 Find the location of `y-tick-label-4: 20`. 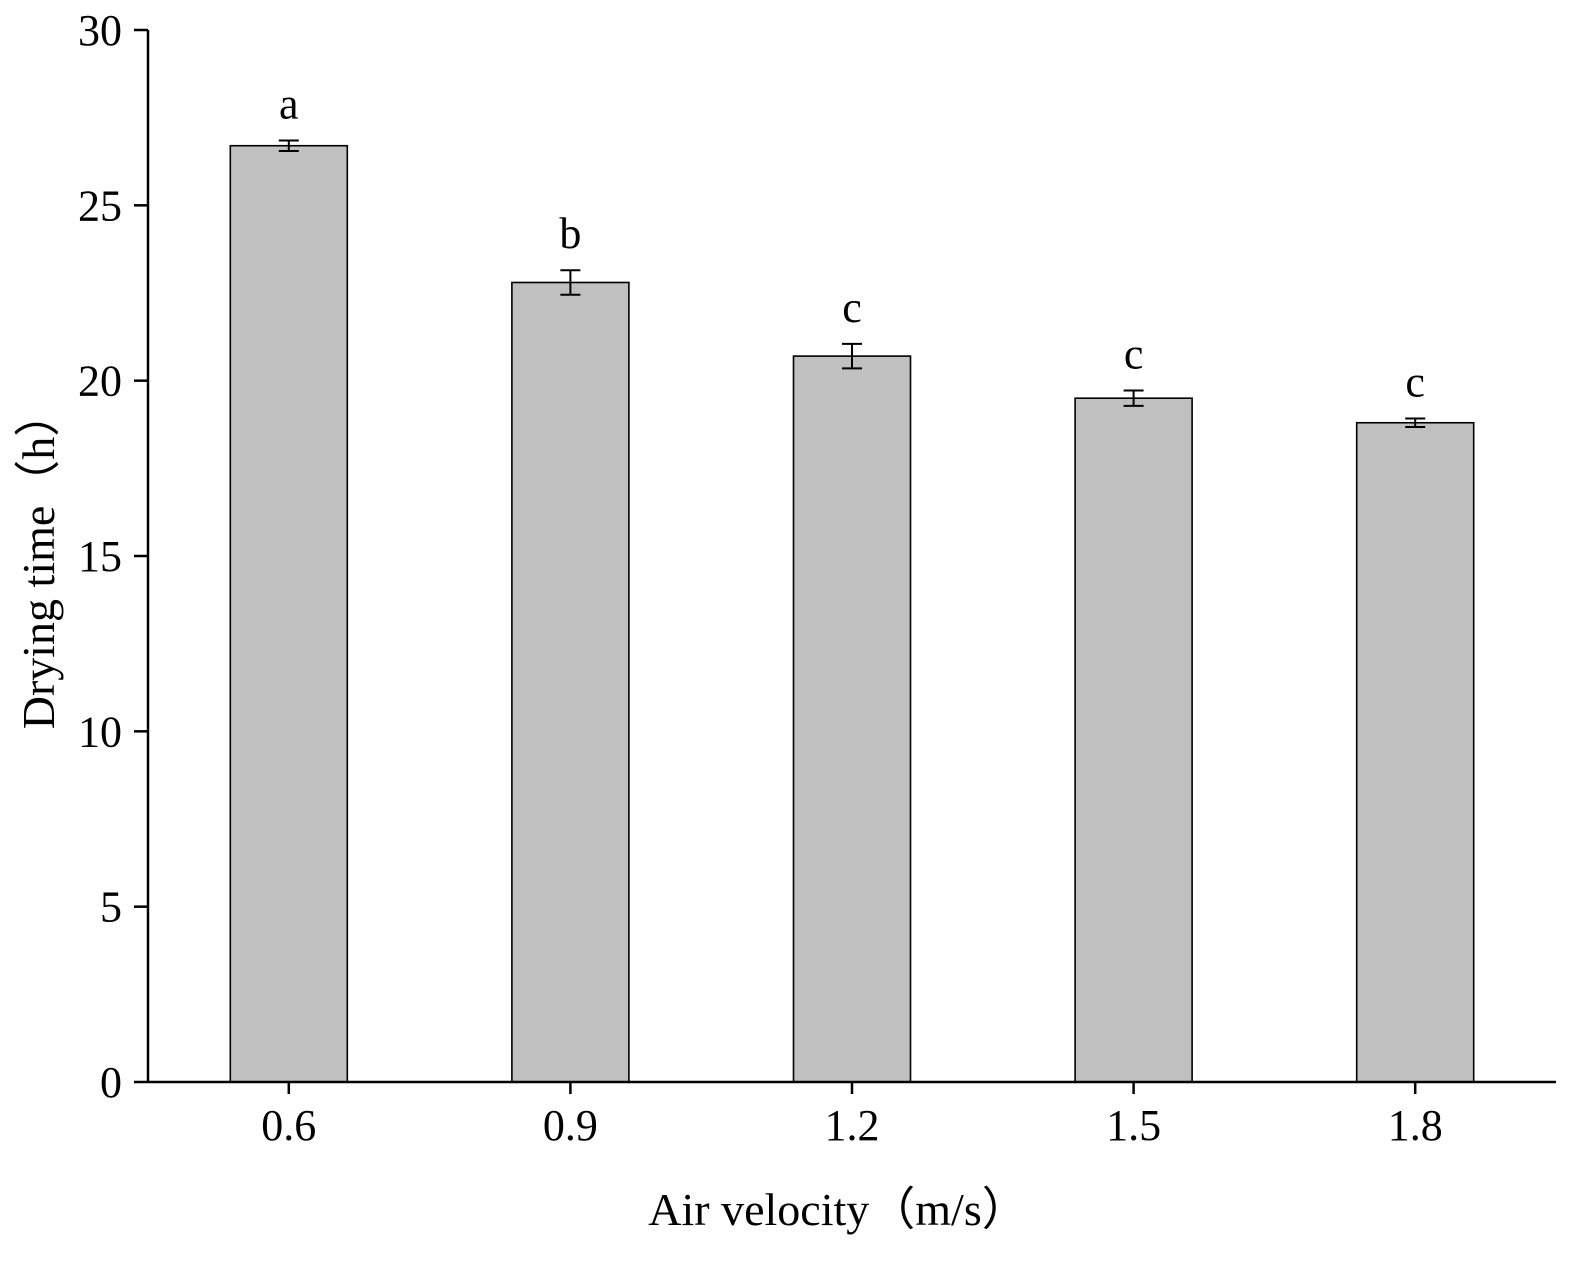

y-tick-label-4: 20 is located at coordinates (100, 381).